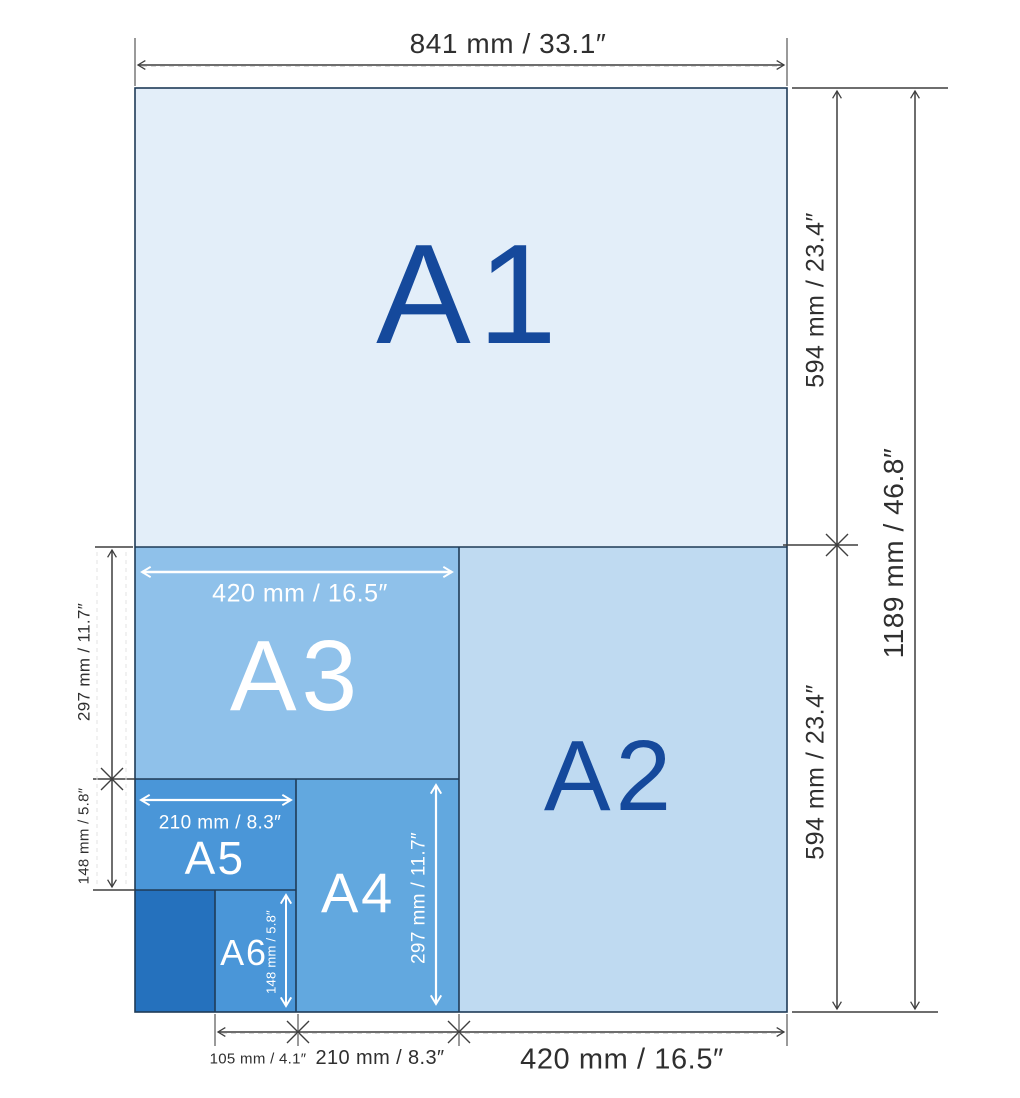 The image size is (1020, 1098). I want to click on dim-label-right-total: 1189 mm / 46.8″, so click(893, 553).